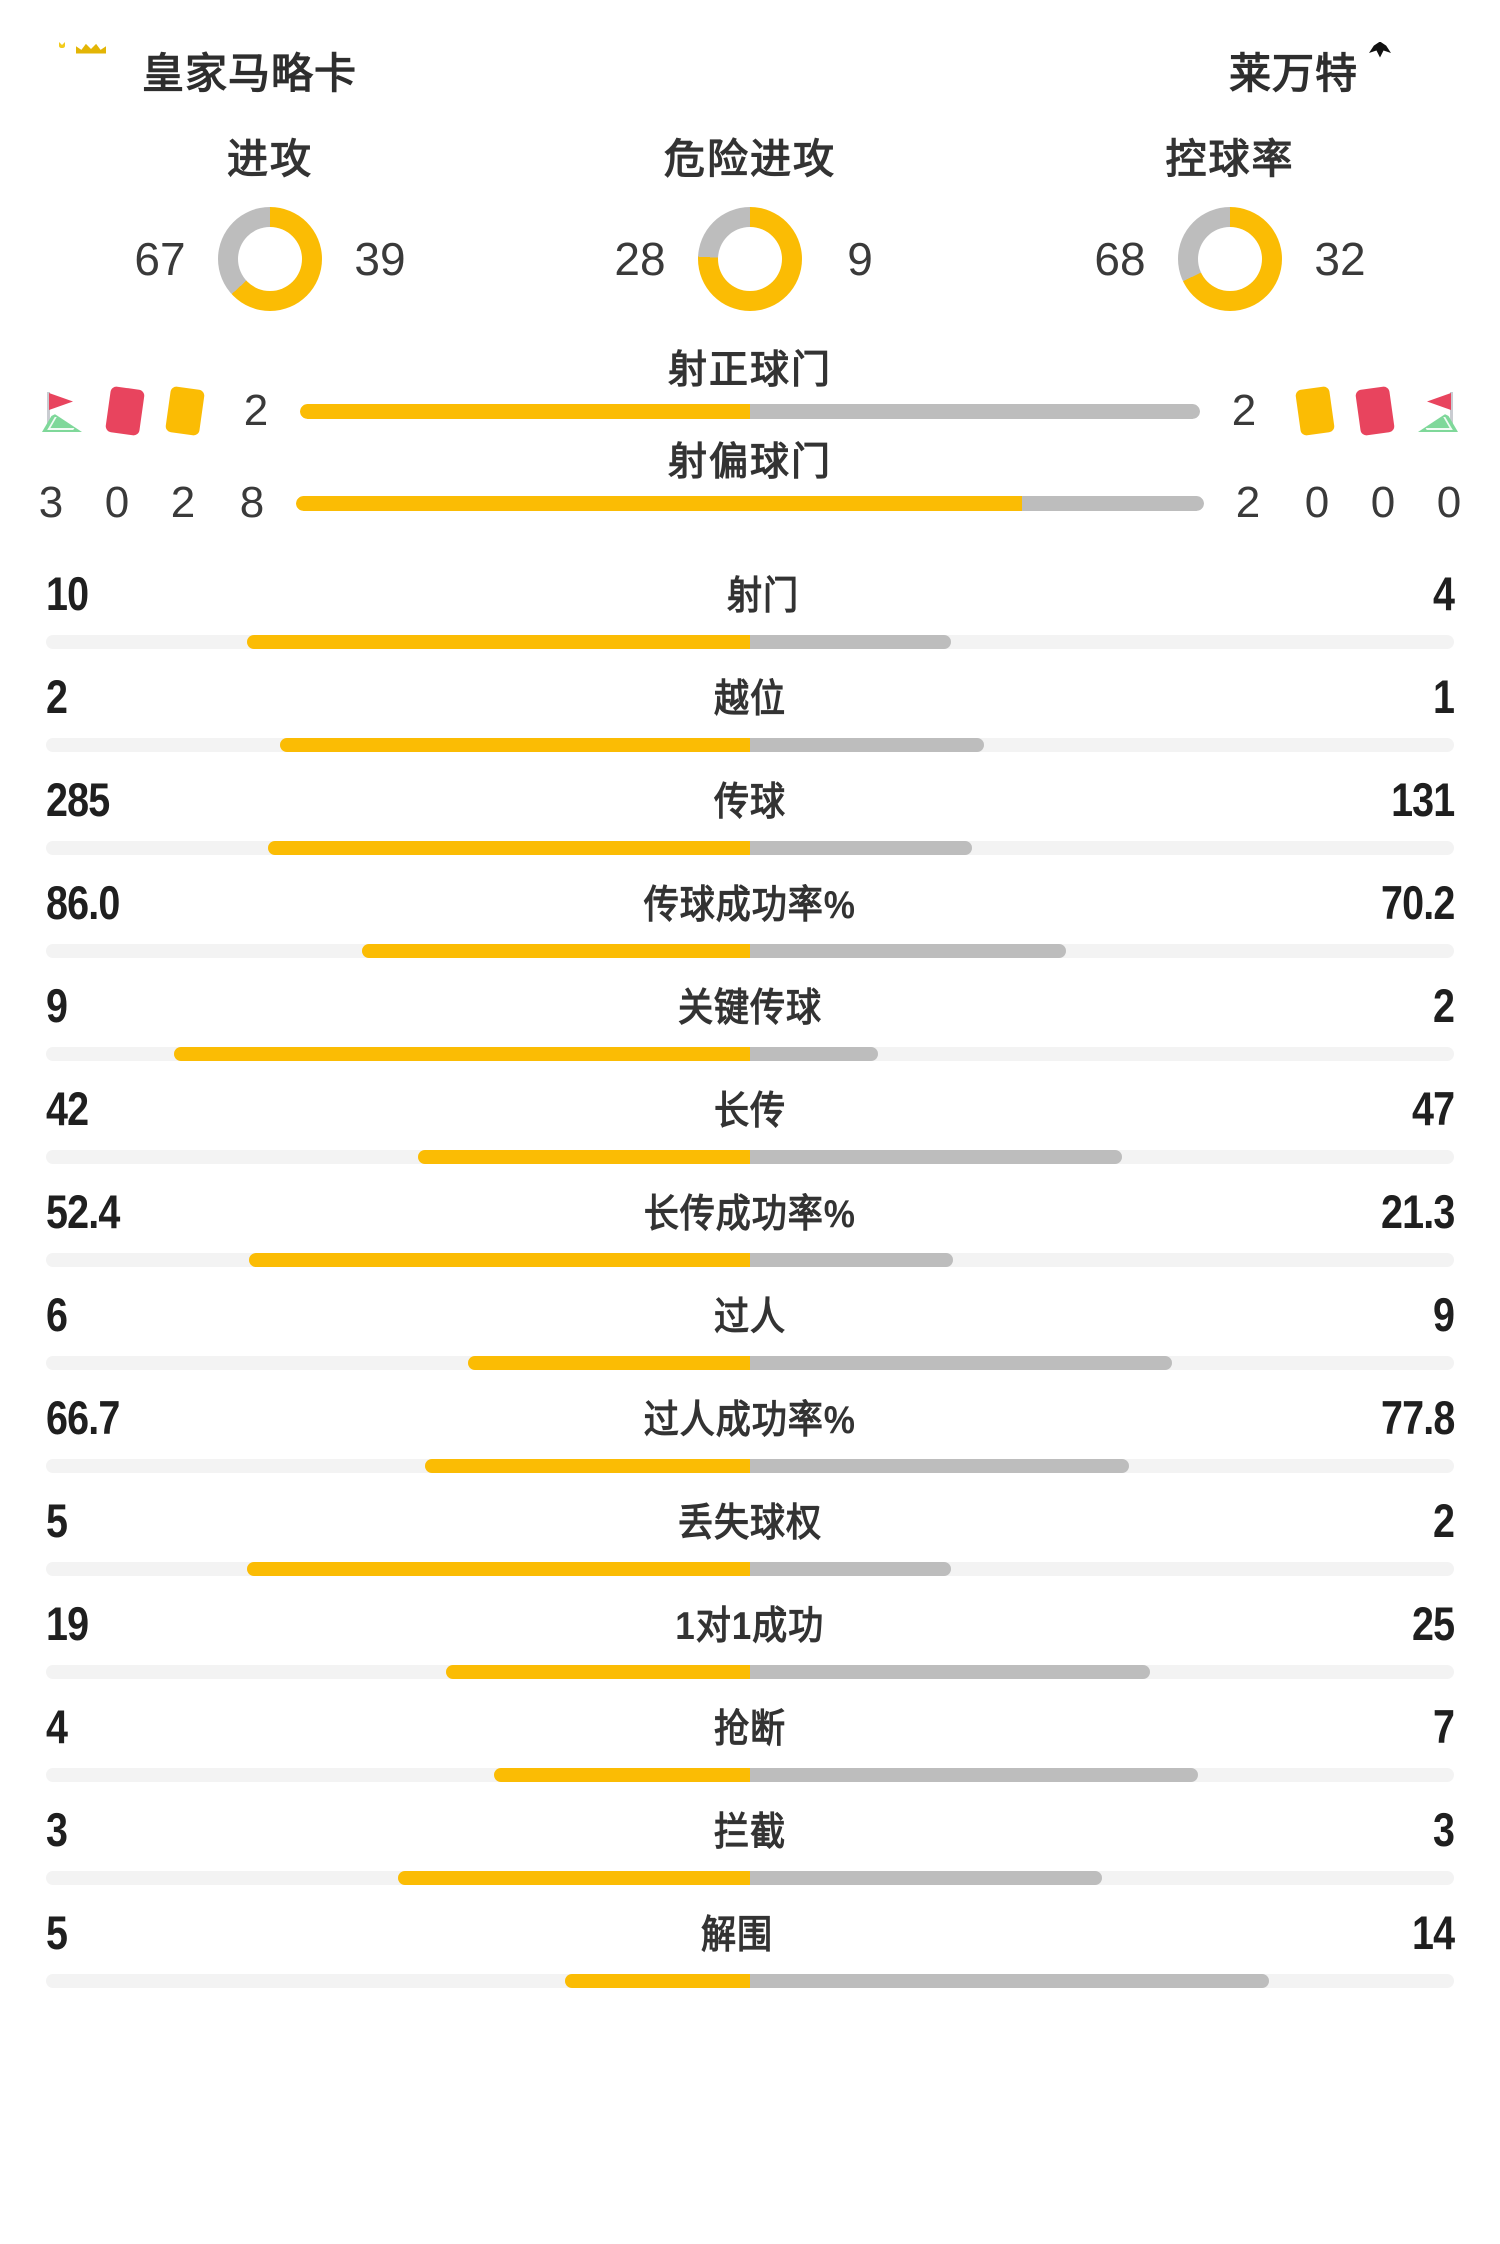 This screenshot has width=1500, height=2244. I want to click on stat-row: 4 抢断 7, so click(750, 1743).